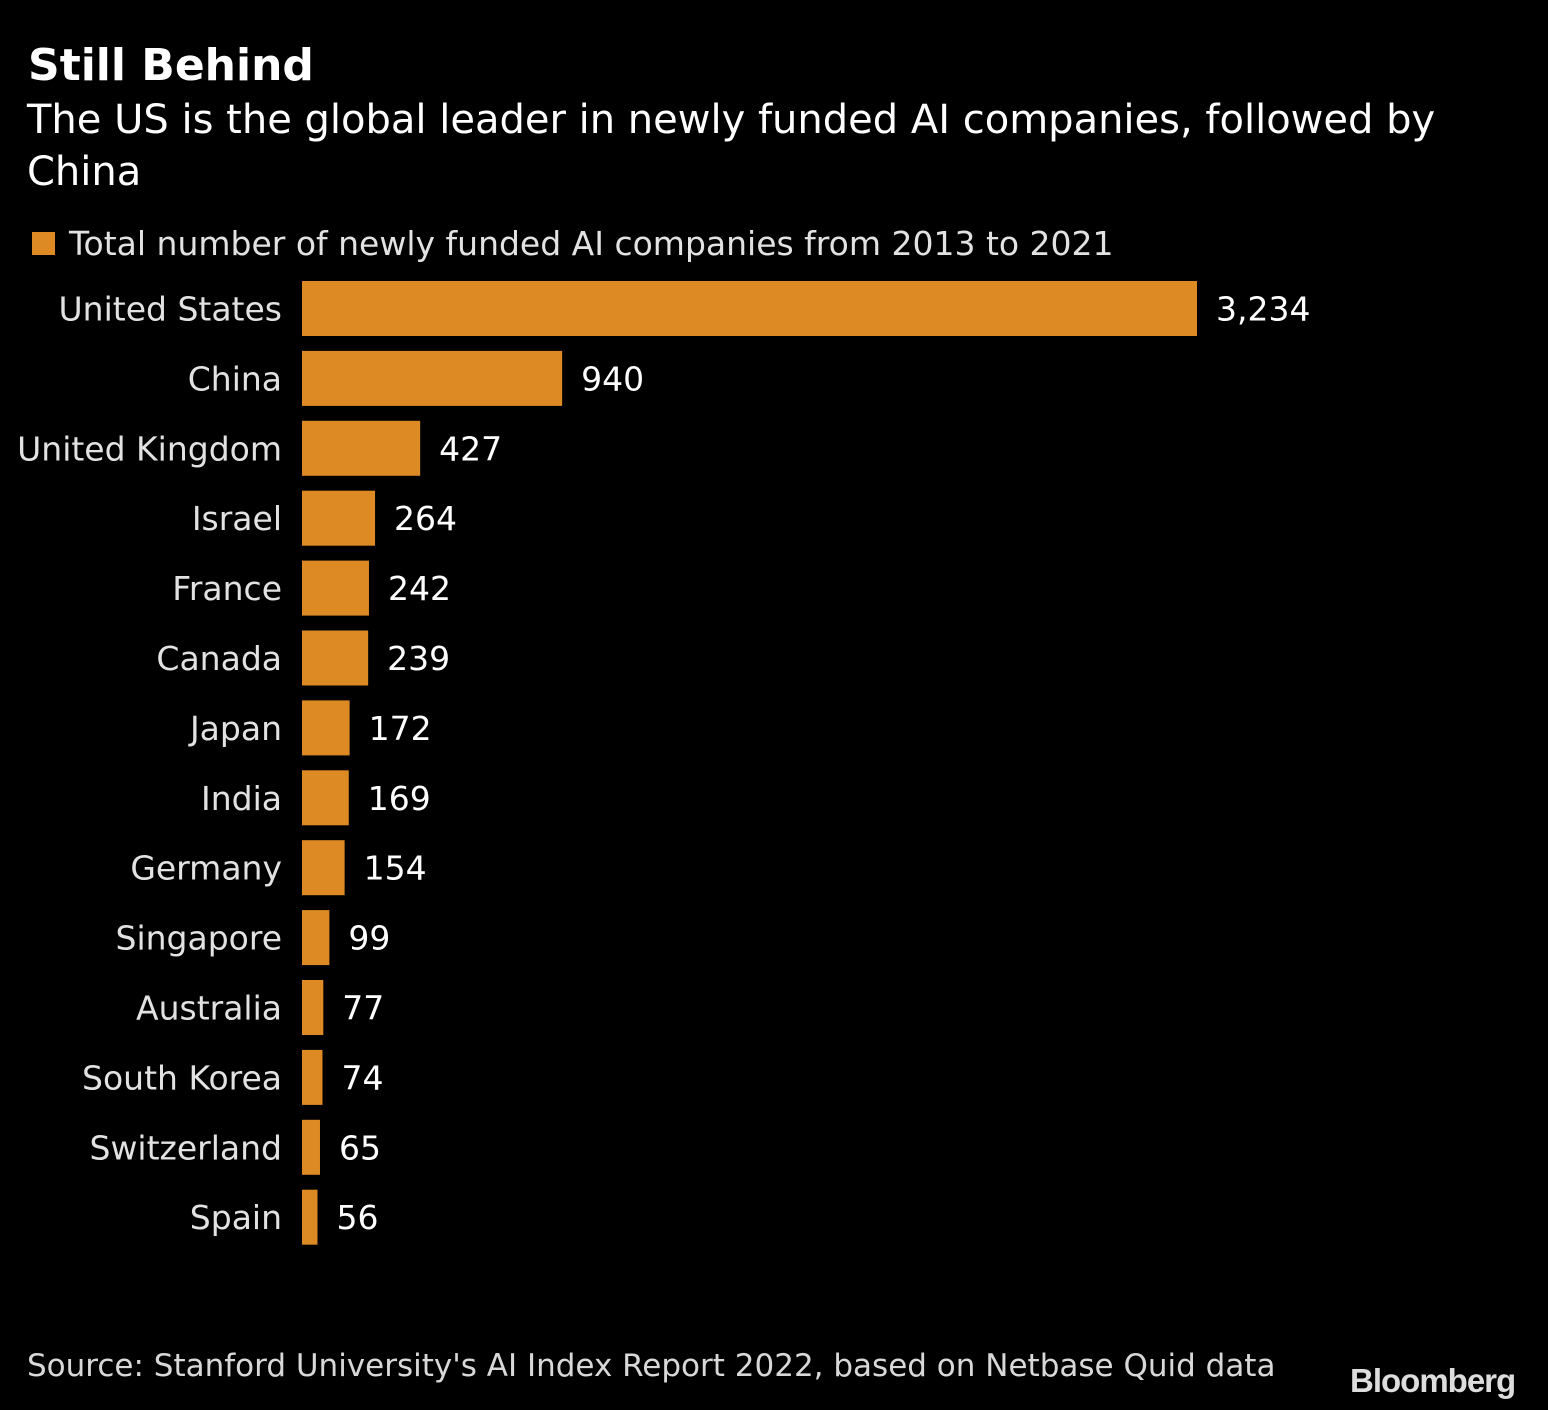 The height and width of the screenshot is (1410, 1548). I want to click on value-label: 239, so click(418, 658).